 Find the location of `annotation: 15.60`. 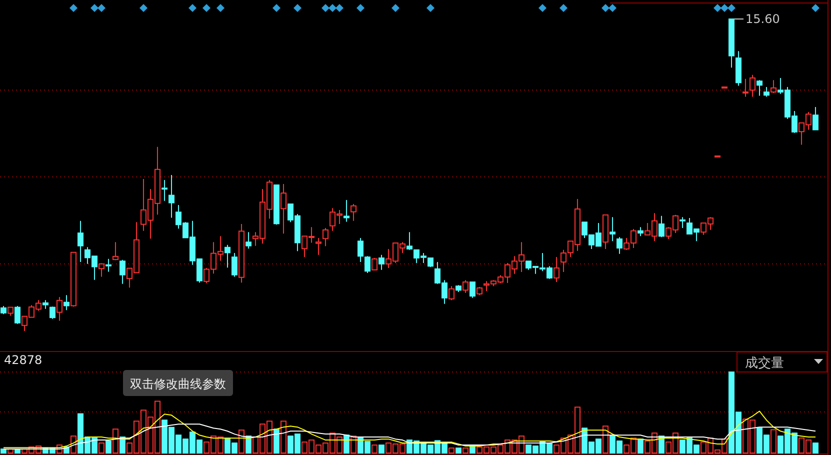

annotation: 15.60 is located at coordinates (763, 19).